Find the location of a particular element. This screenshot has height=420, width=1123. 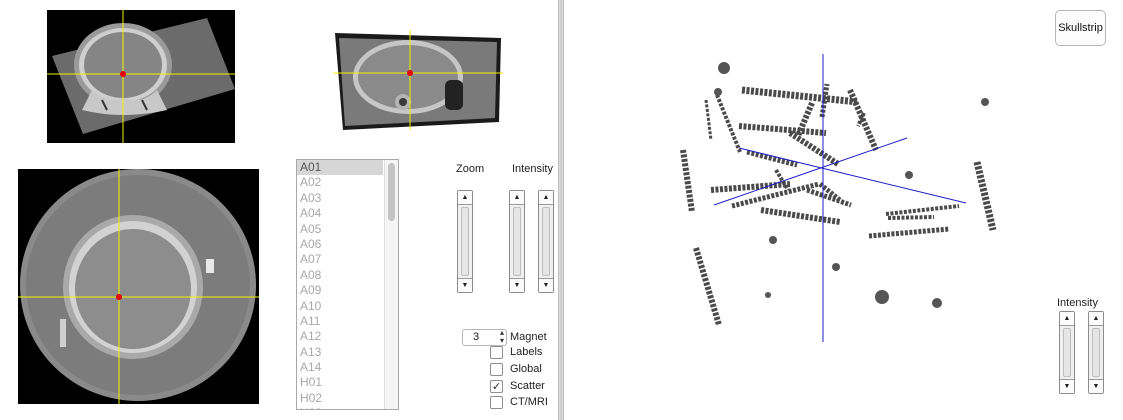

magnet-spinner: 3 ▴ ▾ is located at coordinates (484, 337).